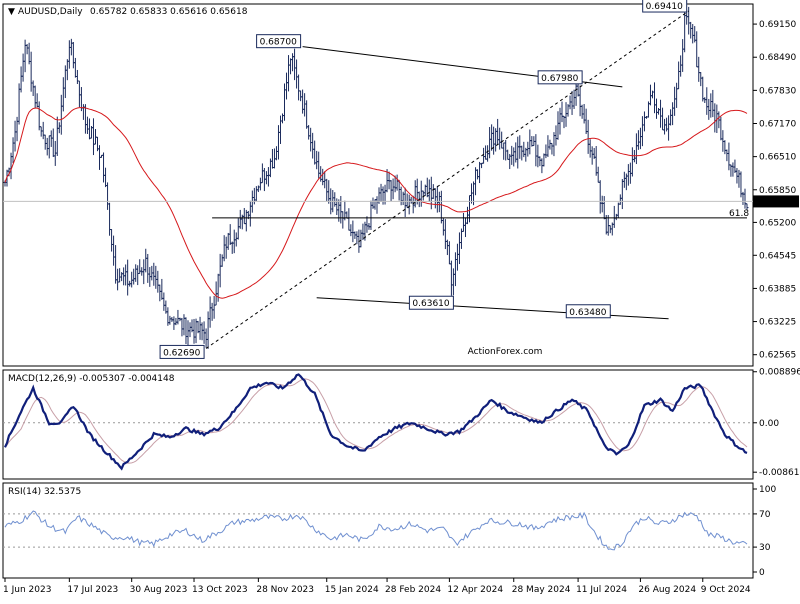 The height and width of the screenshot is (604, 800). What do you see at coordinates (777, 356) in the screenshot?
I see `price-y-tick-label: 0.62565` at bounding box center [777, 356].